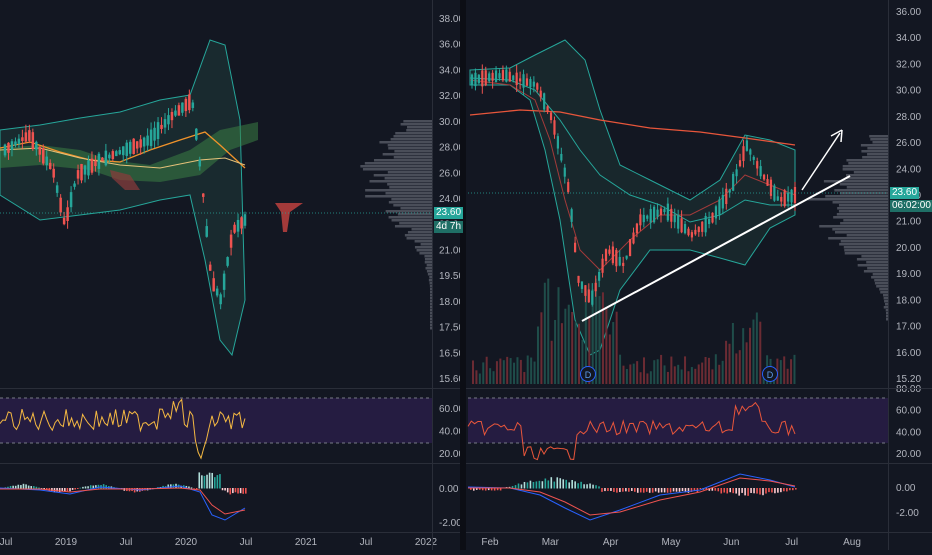 This screenshot has width=932, height=555. Describe the element at coordinates (770, 374) in the screenshot. I see `dividend-marker-2: D` at that location.